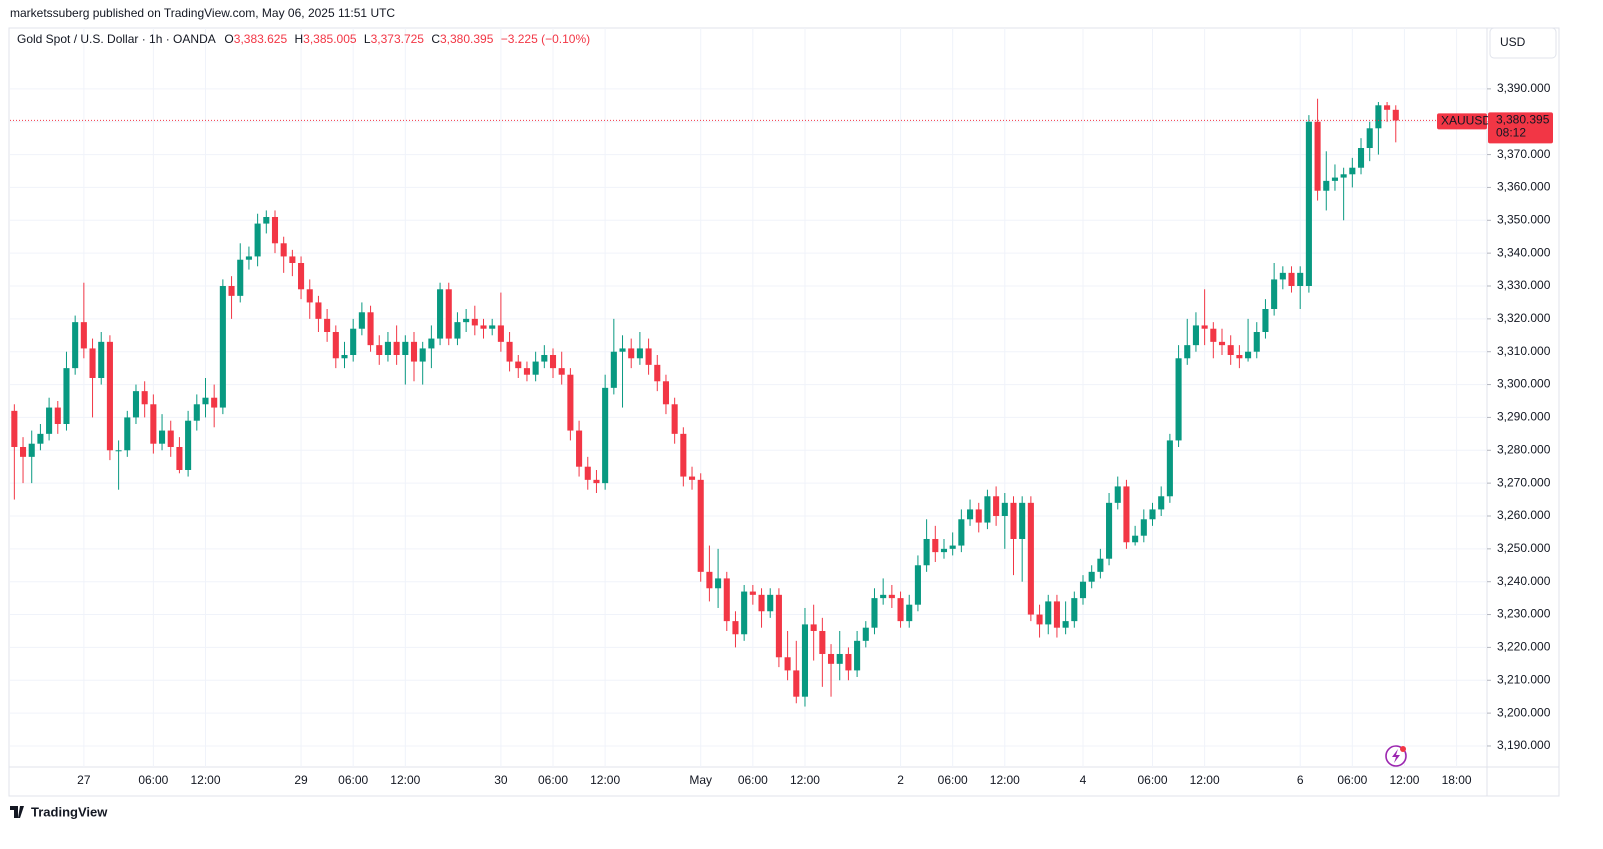 The width and height of the screenshot is (1603, 849). Describe the element at coordinates (1300, 780) in the screenshot. I see `x-tick-label: 6` at that location.